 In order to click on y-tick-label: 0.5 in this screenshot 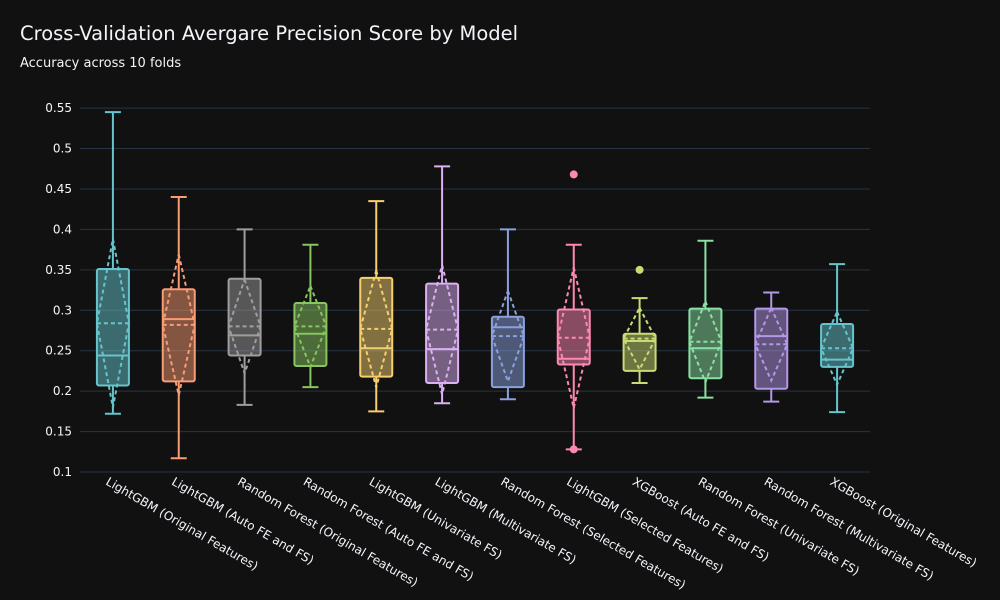, I will do `click(62, 149)`.